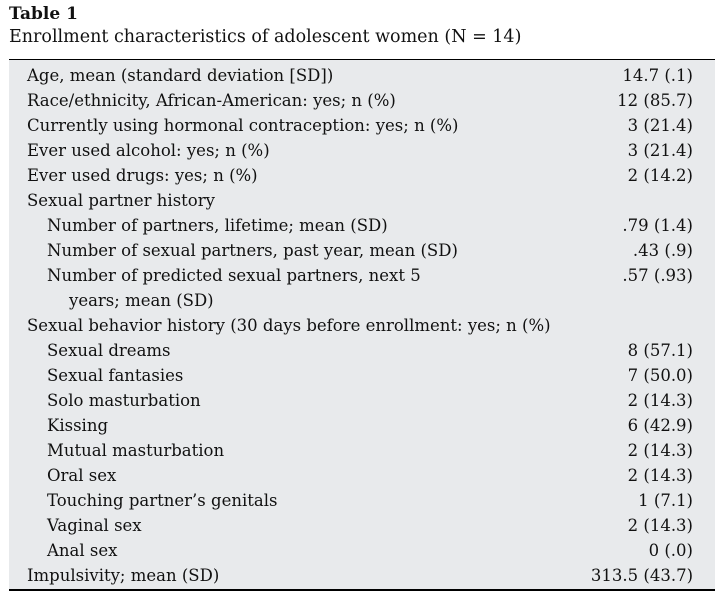  What do you see at coordinates (362, 200) in the screenshot?
I see `section-header-row: Sexual partner history` at bounding box center [362, 200].